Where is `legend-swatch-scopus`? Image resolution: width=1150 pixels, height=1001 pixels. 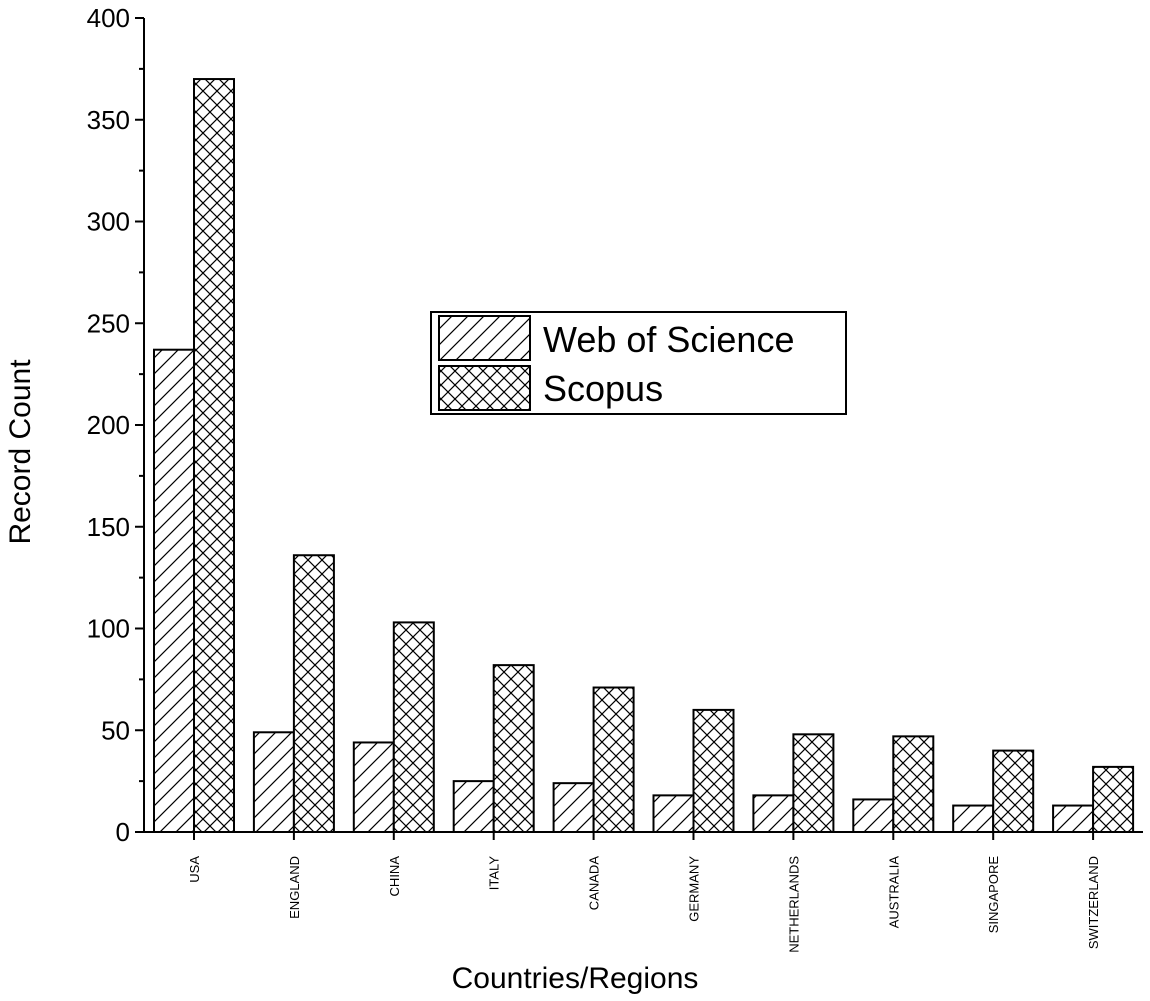
legend-swatch-scopus is located at coordinates (484, 388).